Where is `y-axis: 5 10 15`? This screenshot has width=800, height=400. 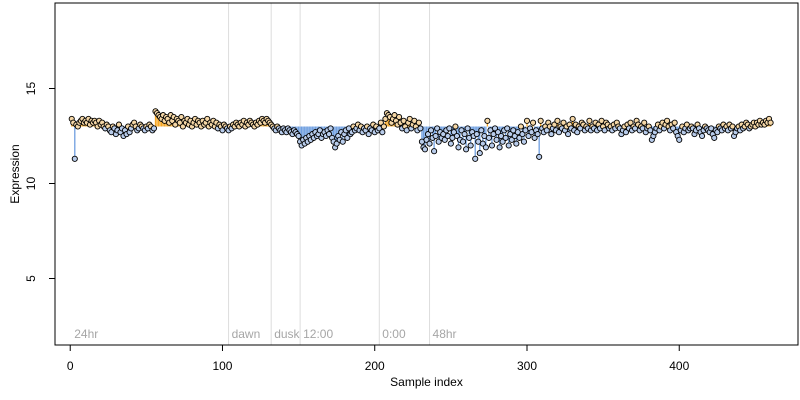 y-axis: 5 10 15 is located at coordinates (39, 182).